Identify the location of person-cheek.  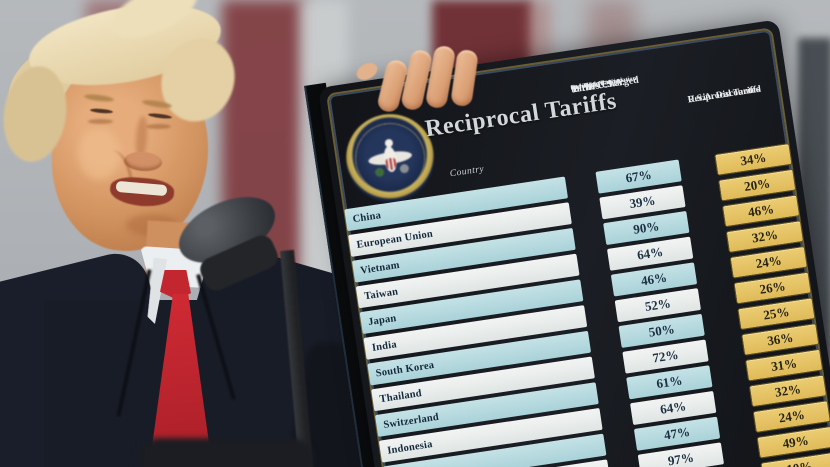
(99, 154).